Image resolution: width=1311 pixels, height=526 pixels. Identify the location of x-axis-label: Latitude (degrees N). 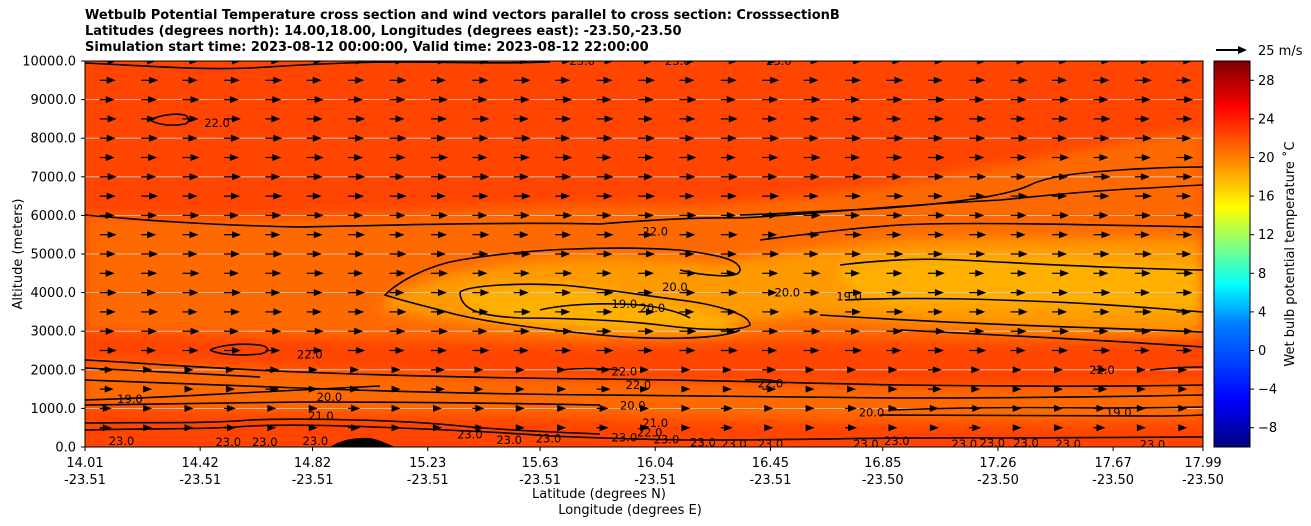
(599, 494).